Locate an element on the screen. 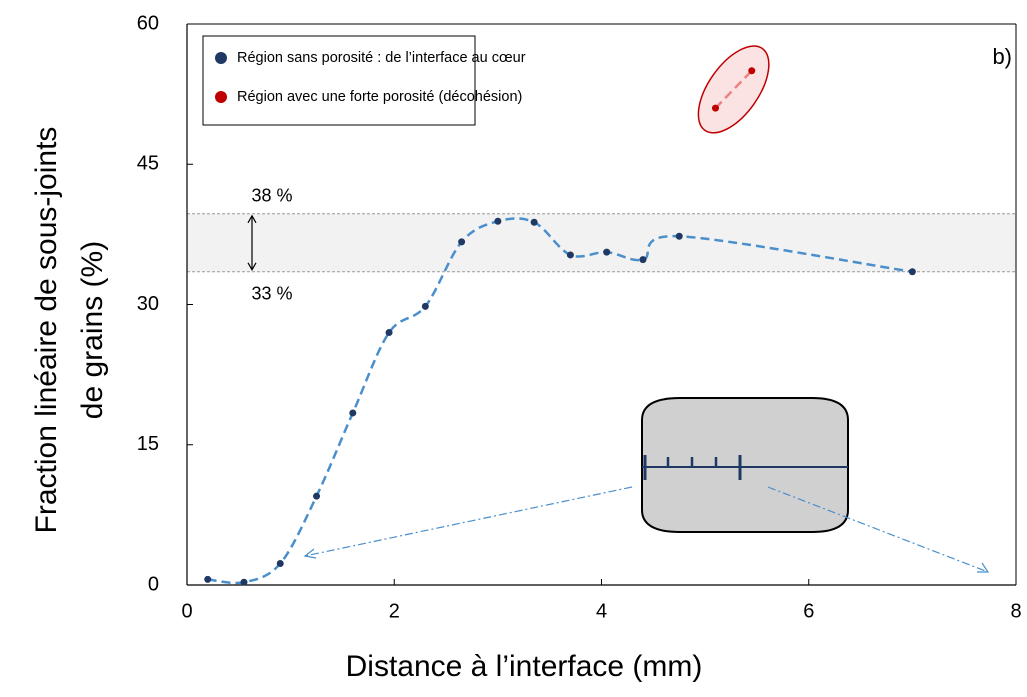  y-tick-label: 0 is located at coordinates (153, 584).